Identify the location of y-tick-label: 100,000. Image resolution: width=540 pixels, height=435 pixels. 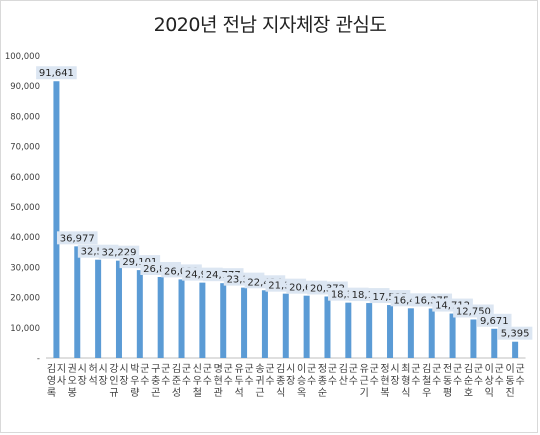
(22, 57).